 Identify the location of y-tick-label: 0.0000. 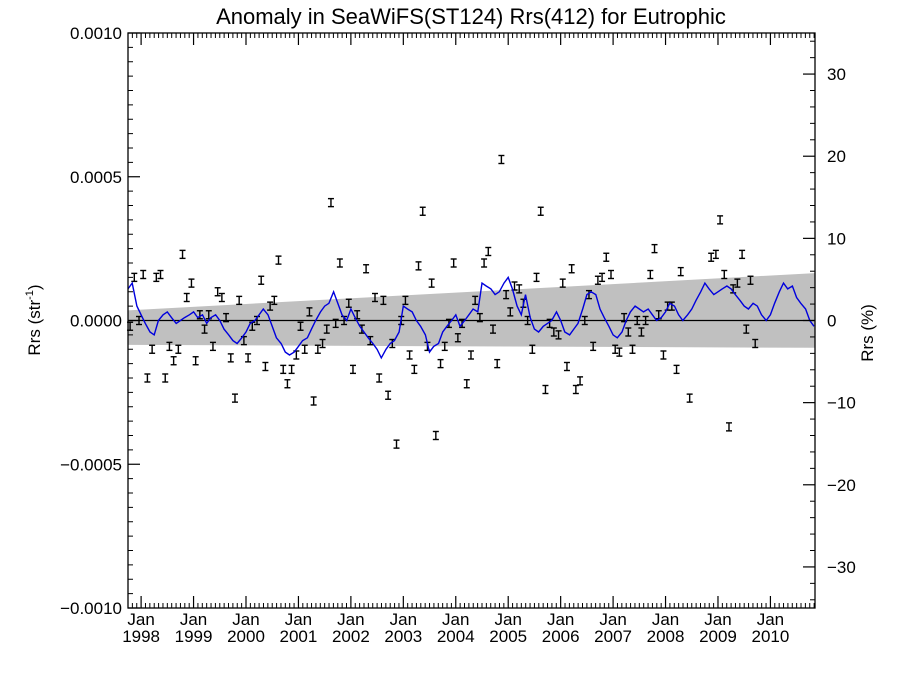
(96, 321).